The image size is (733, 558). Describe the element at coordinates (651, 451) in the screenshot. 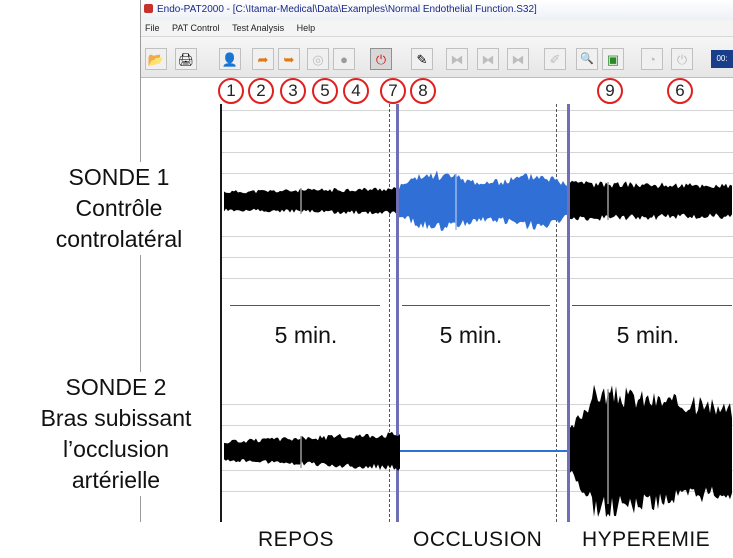

I see `probe2-hyperemia-waveform` at that location.